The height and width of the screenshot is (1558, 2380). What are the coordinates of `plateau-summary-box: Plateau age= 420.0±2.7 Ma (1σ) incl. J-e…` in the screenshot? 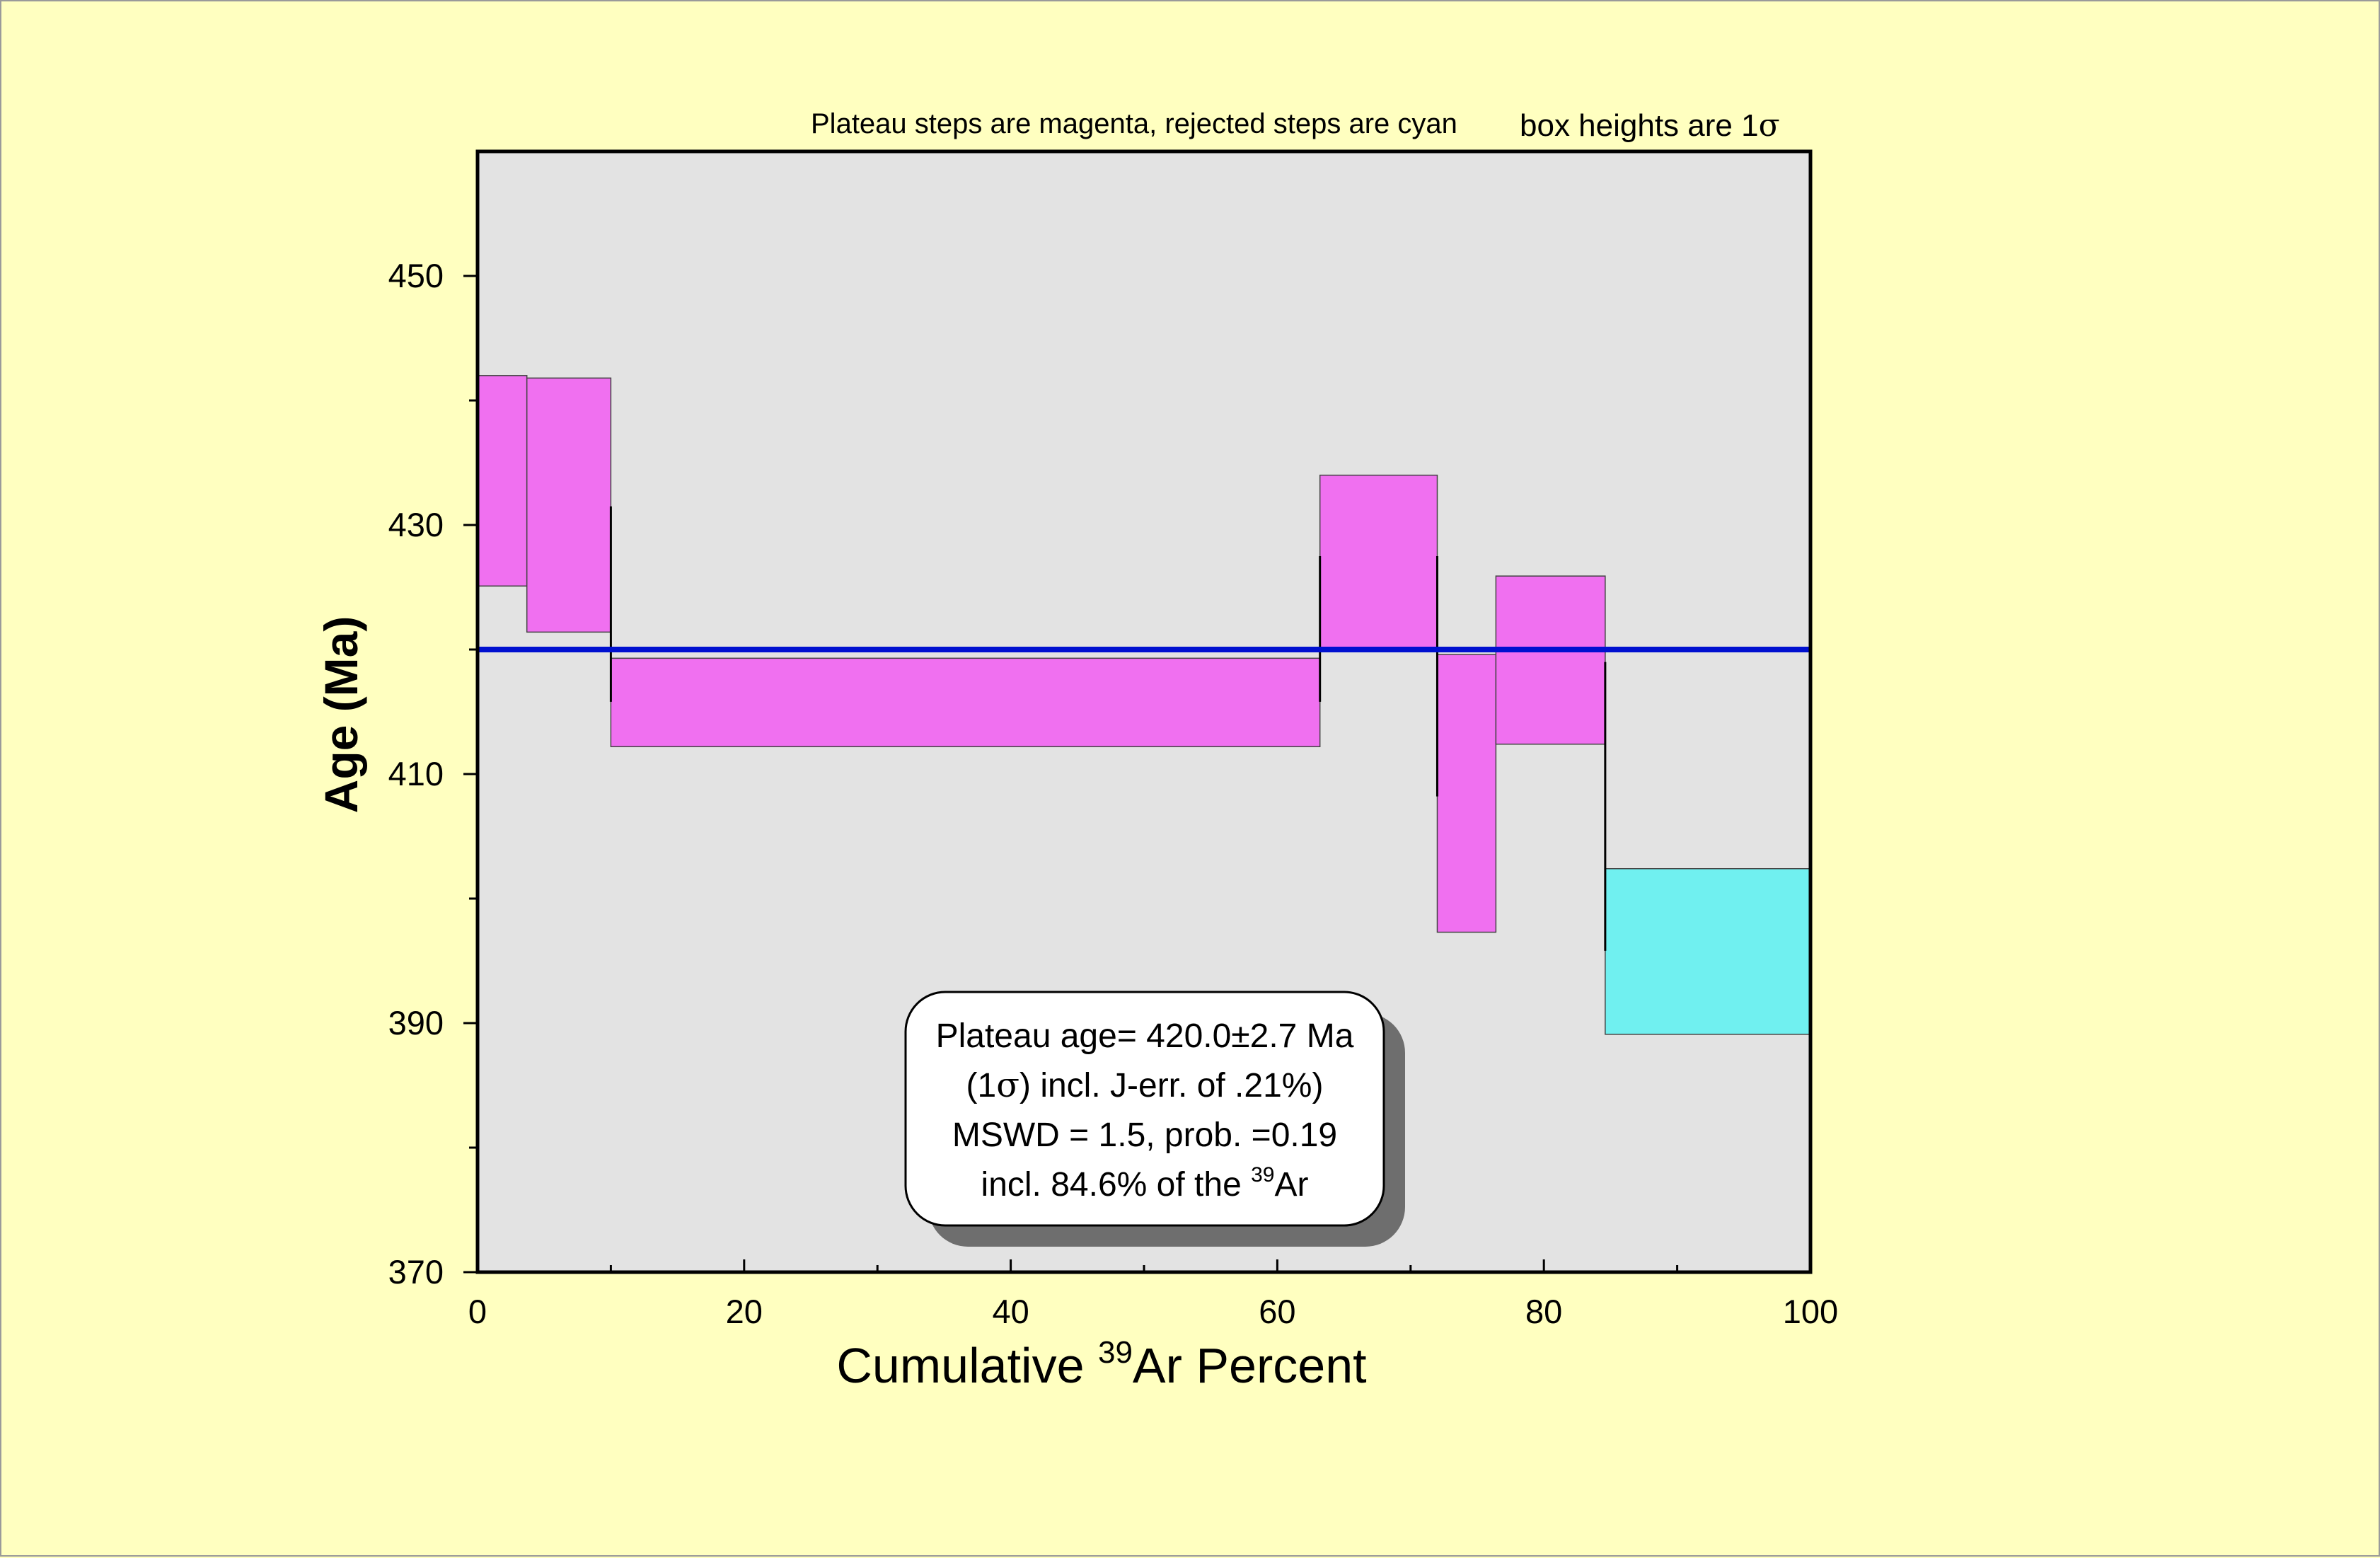 It's located at (1154, 1119).